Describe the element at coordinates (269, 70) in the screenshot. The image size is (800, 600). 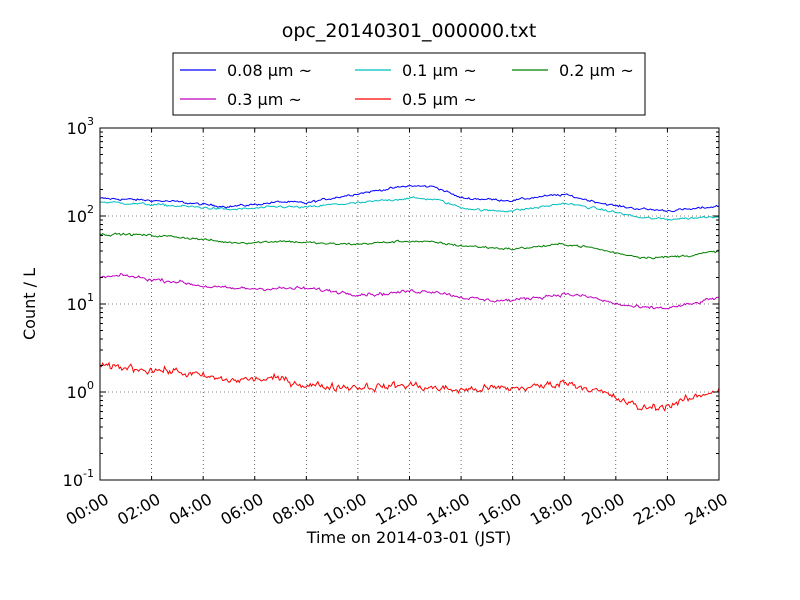
I see `legend-label-0: 0.08 μm ~` at that location.